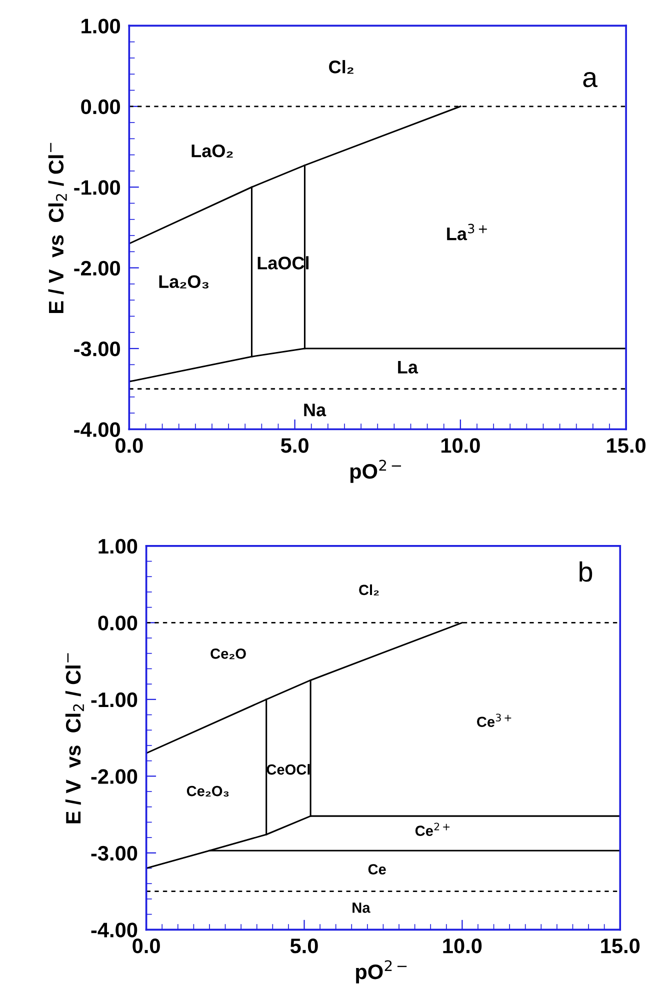 Image resolution: width=659 pixels, height=989 pixels. What do you see at coordinates (590, 80) in the screenshot?
I see `annotation: a` at bounding box center [590, 80].